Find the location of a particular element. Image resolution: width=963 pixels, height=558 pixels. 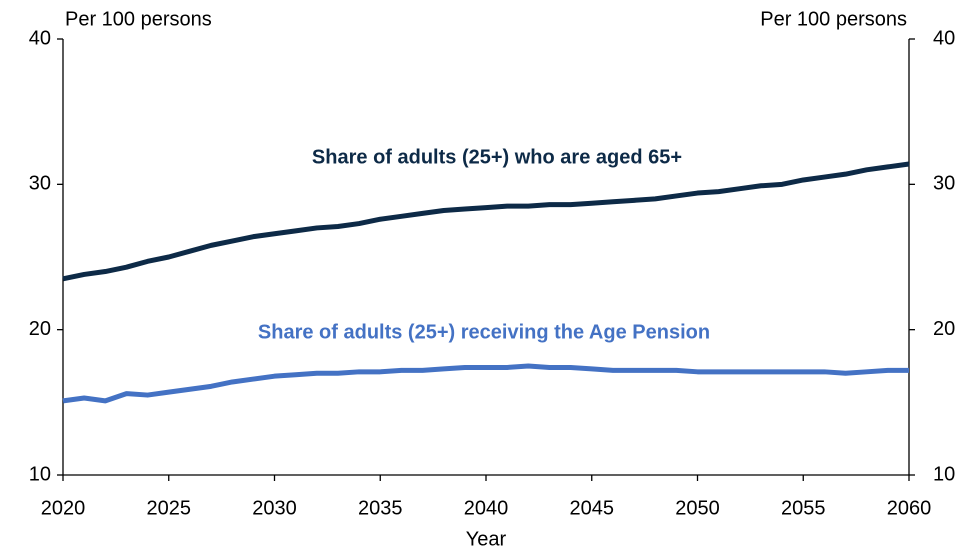

series-line is located at coordinates (485, 383).